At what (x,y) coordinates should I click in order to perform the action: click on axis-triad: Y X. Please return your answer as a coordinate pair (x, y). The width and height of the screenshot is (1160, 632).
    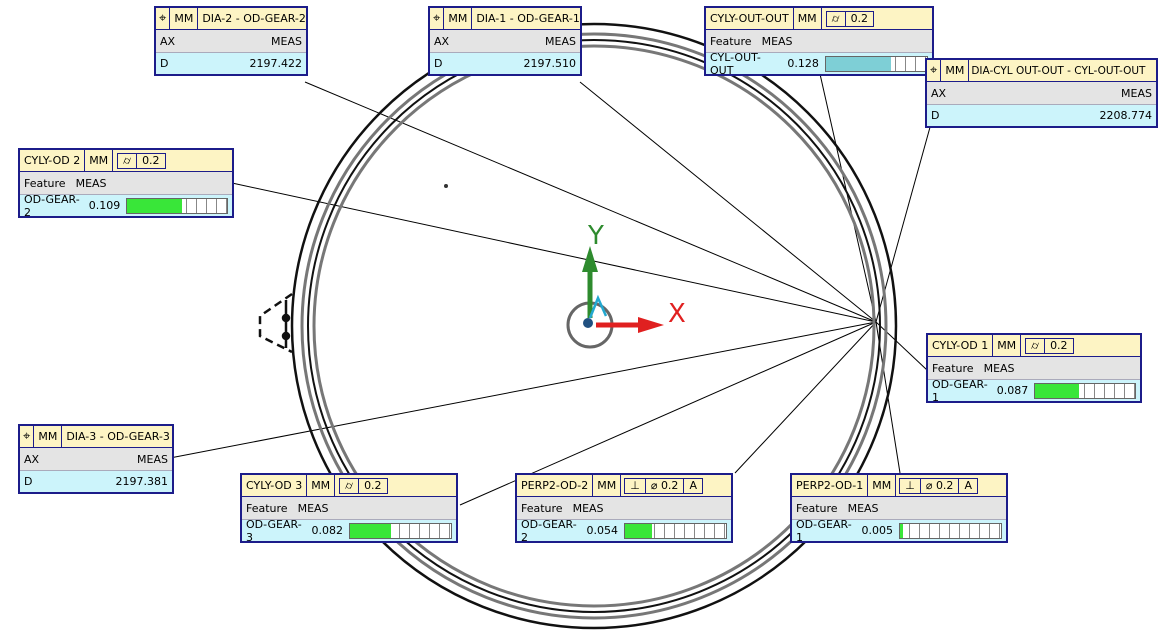
    Looking at the image, I should click on (626, 285).